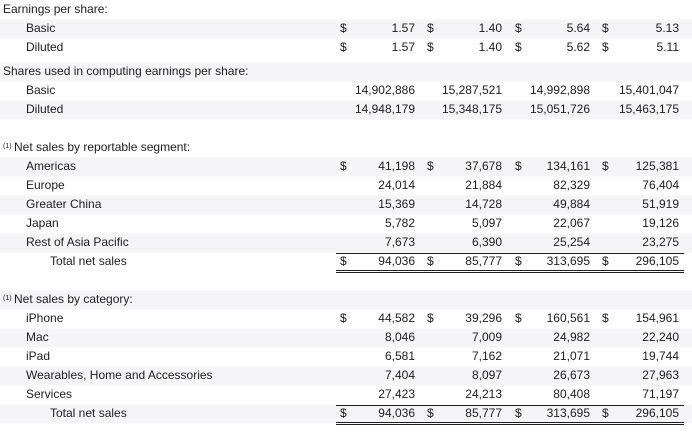 The width and height of the screenshot is (692, 434). Describe the element at coordinates (483, 318) in the screenshot. I see `cell-value: 39,296` at that location.